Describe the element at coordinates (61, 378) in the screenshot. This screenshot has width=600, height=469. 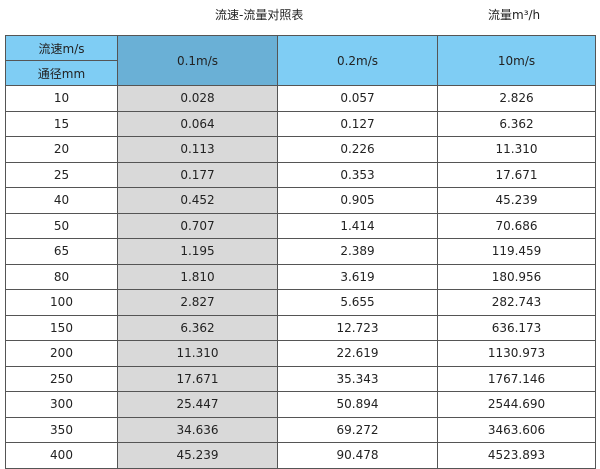
I see `diameter-cell: 250` at that location.